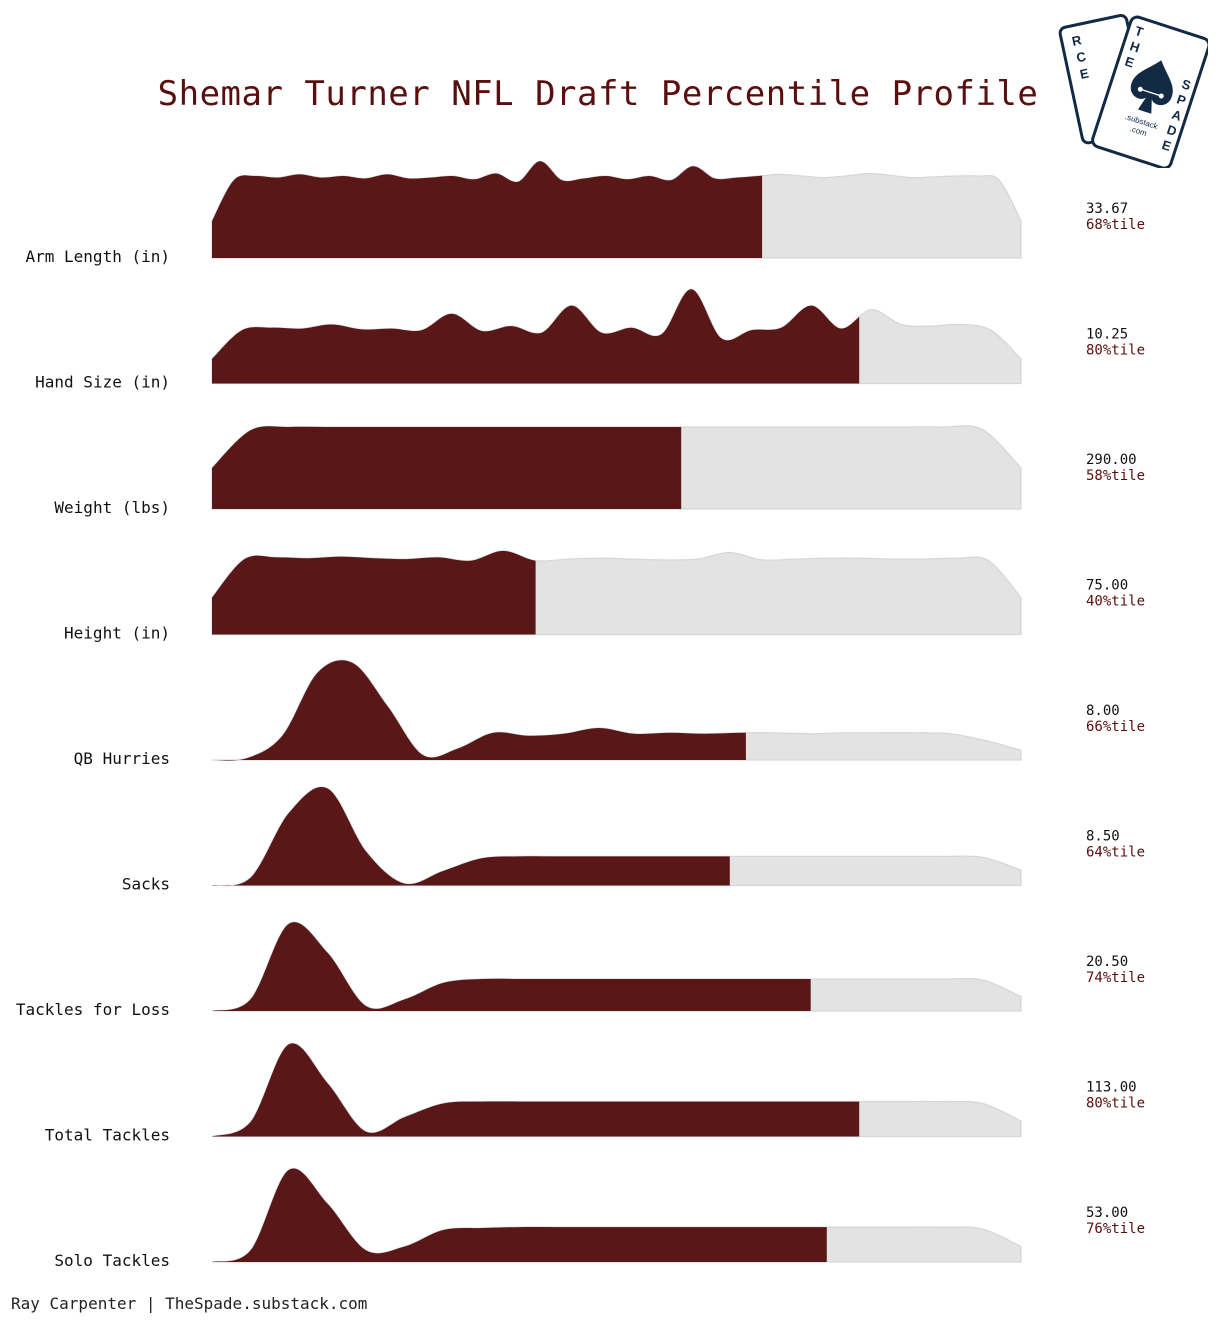 This screenshot has height=1323, width=1220. I want to click on svg-text: R, so click(1076, 40).